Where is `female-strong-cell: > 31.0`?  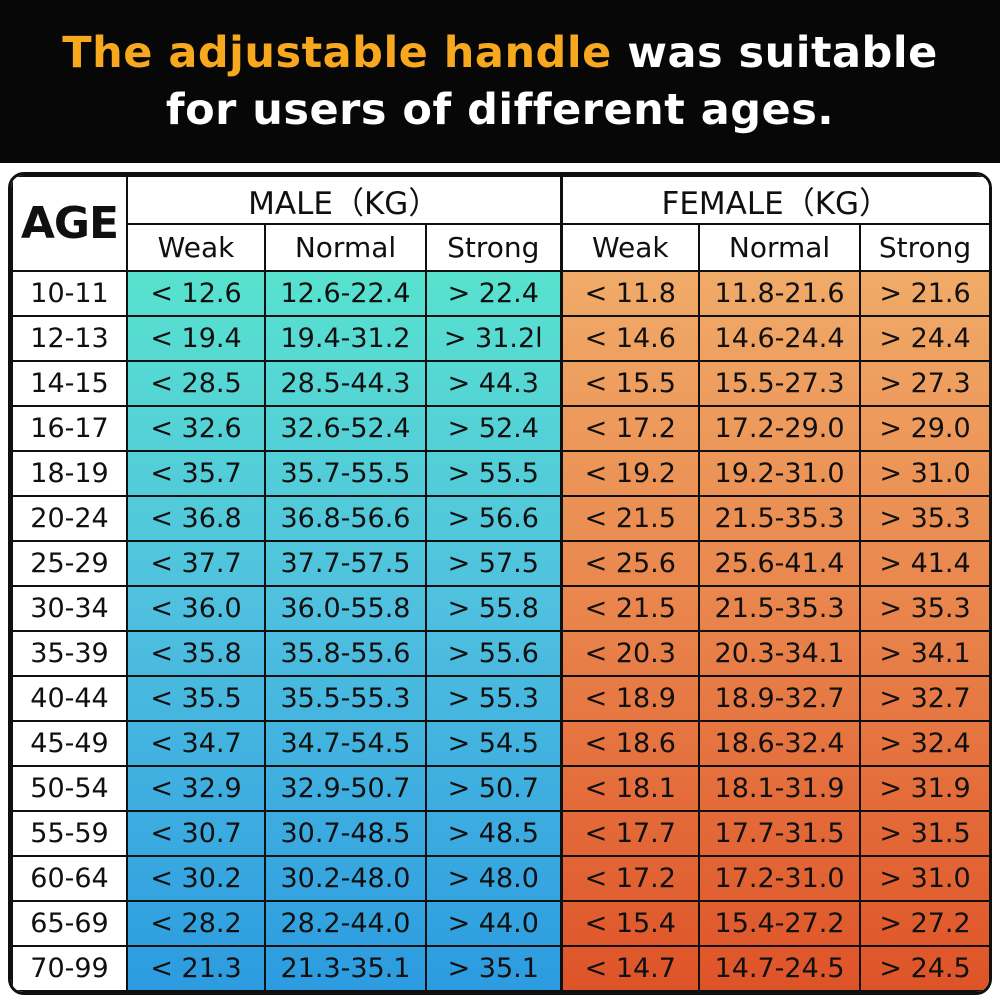 female-strong-cell: > 31.0 is located at coordinates (924, 473).